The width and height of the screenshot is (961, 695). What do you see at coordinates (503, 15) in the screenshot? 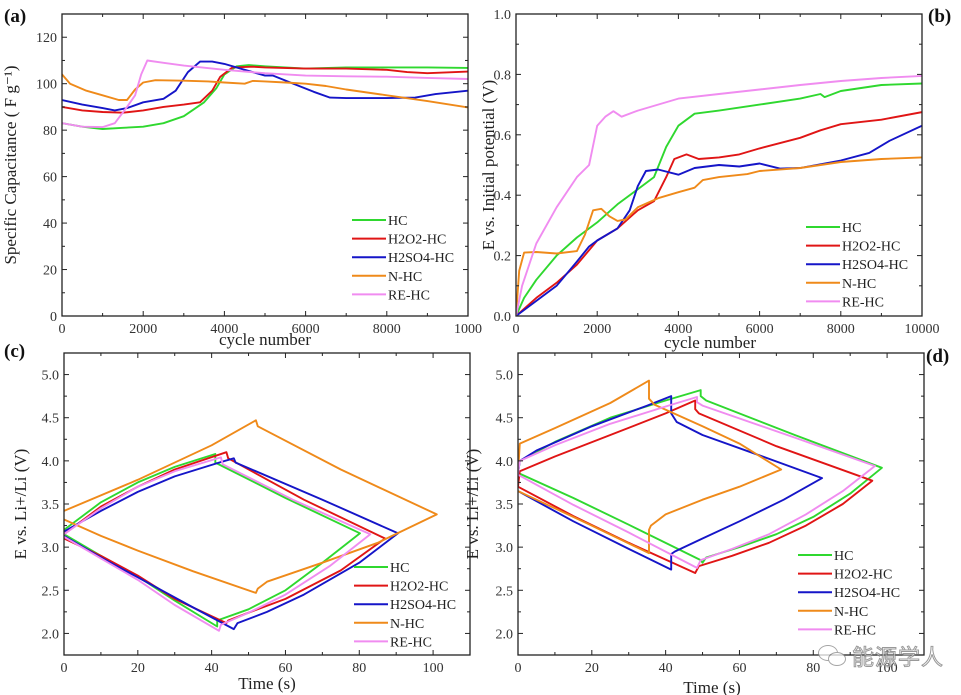
I see `y-tick-label: 1.0` at bounding box center [503, 15].